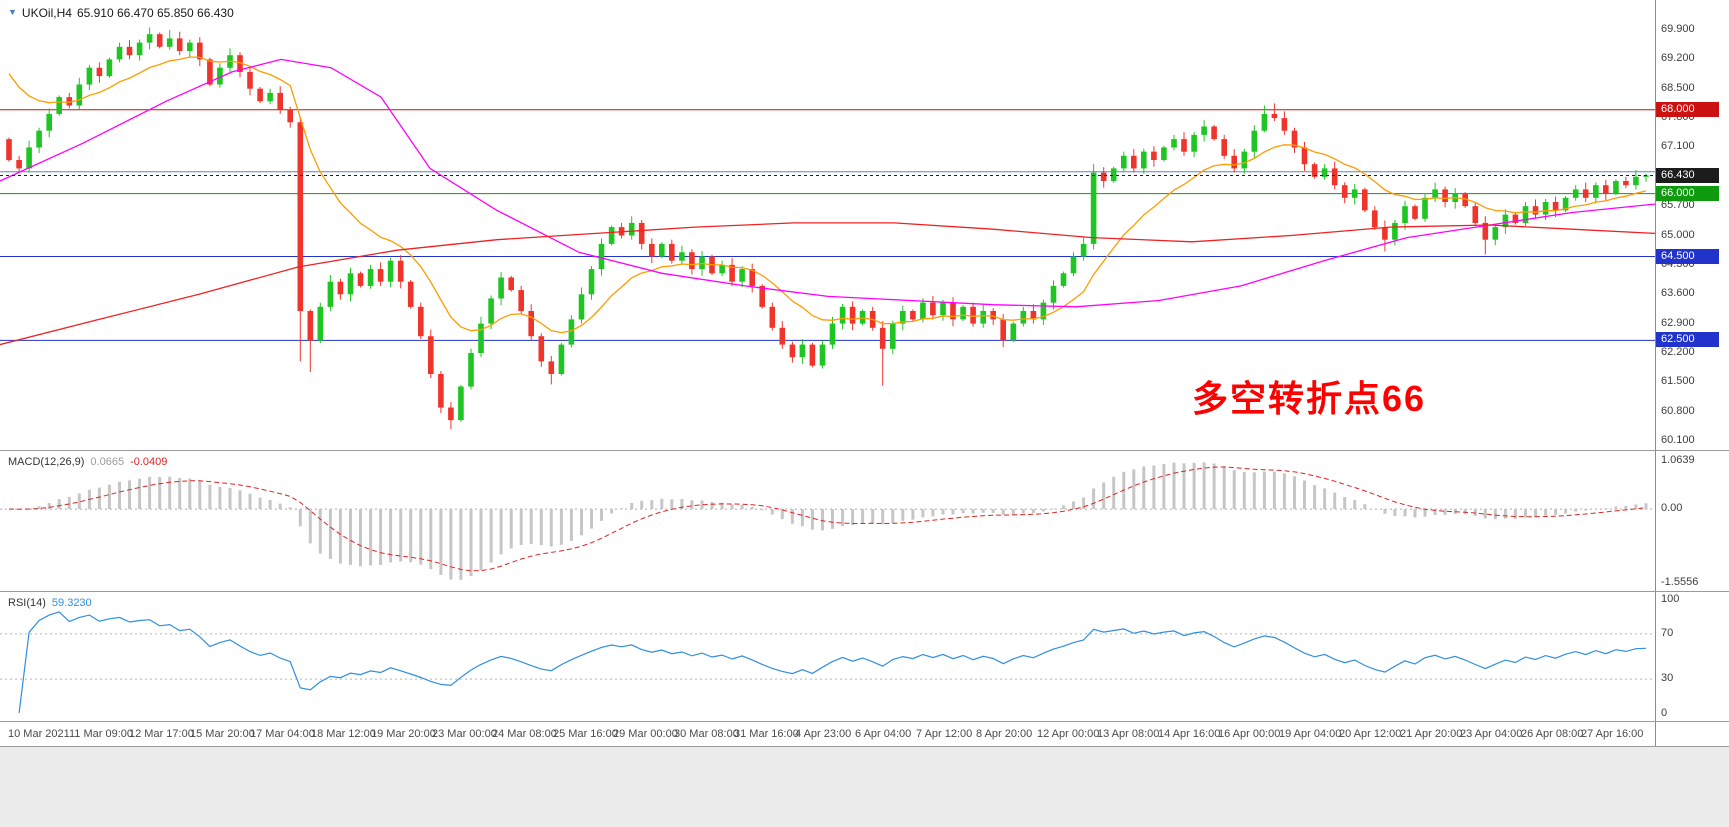  What do you see at coordinates (1678, 29) in the screenshot?
I see `price-axis-label: 69.900` at bounding box center [1678, 29].